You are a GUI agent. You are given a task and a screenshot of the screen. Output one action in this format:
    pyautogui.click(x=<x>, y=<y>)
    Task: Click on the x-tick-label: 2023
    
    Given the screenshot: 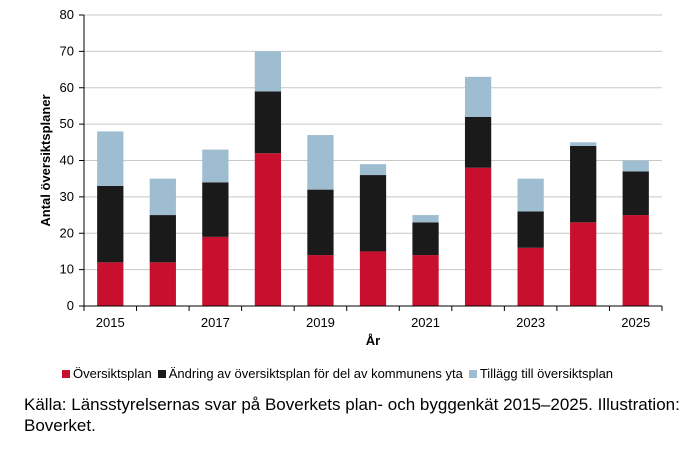 What is the action you would take?
    pyautogui.click(x=530, y=322)
    